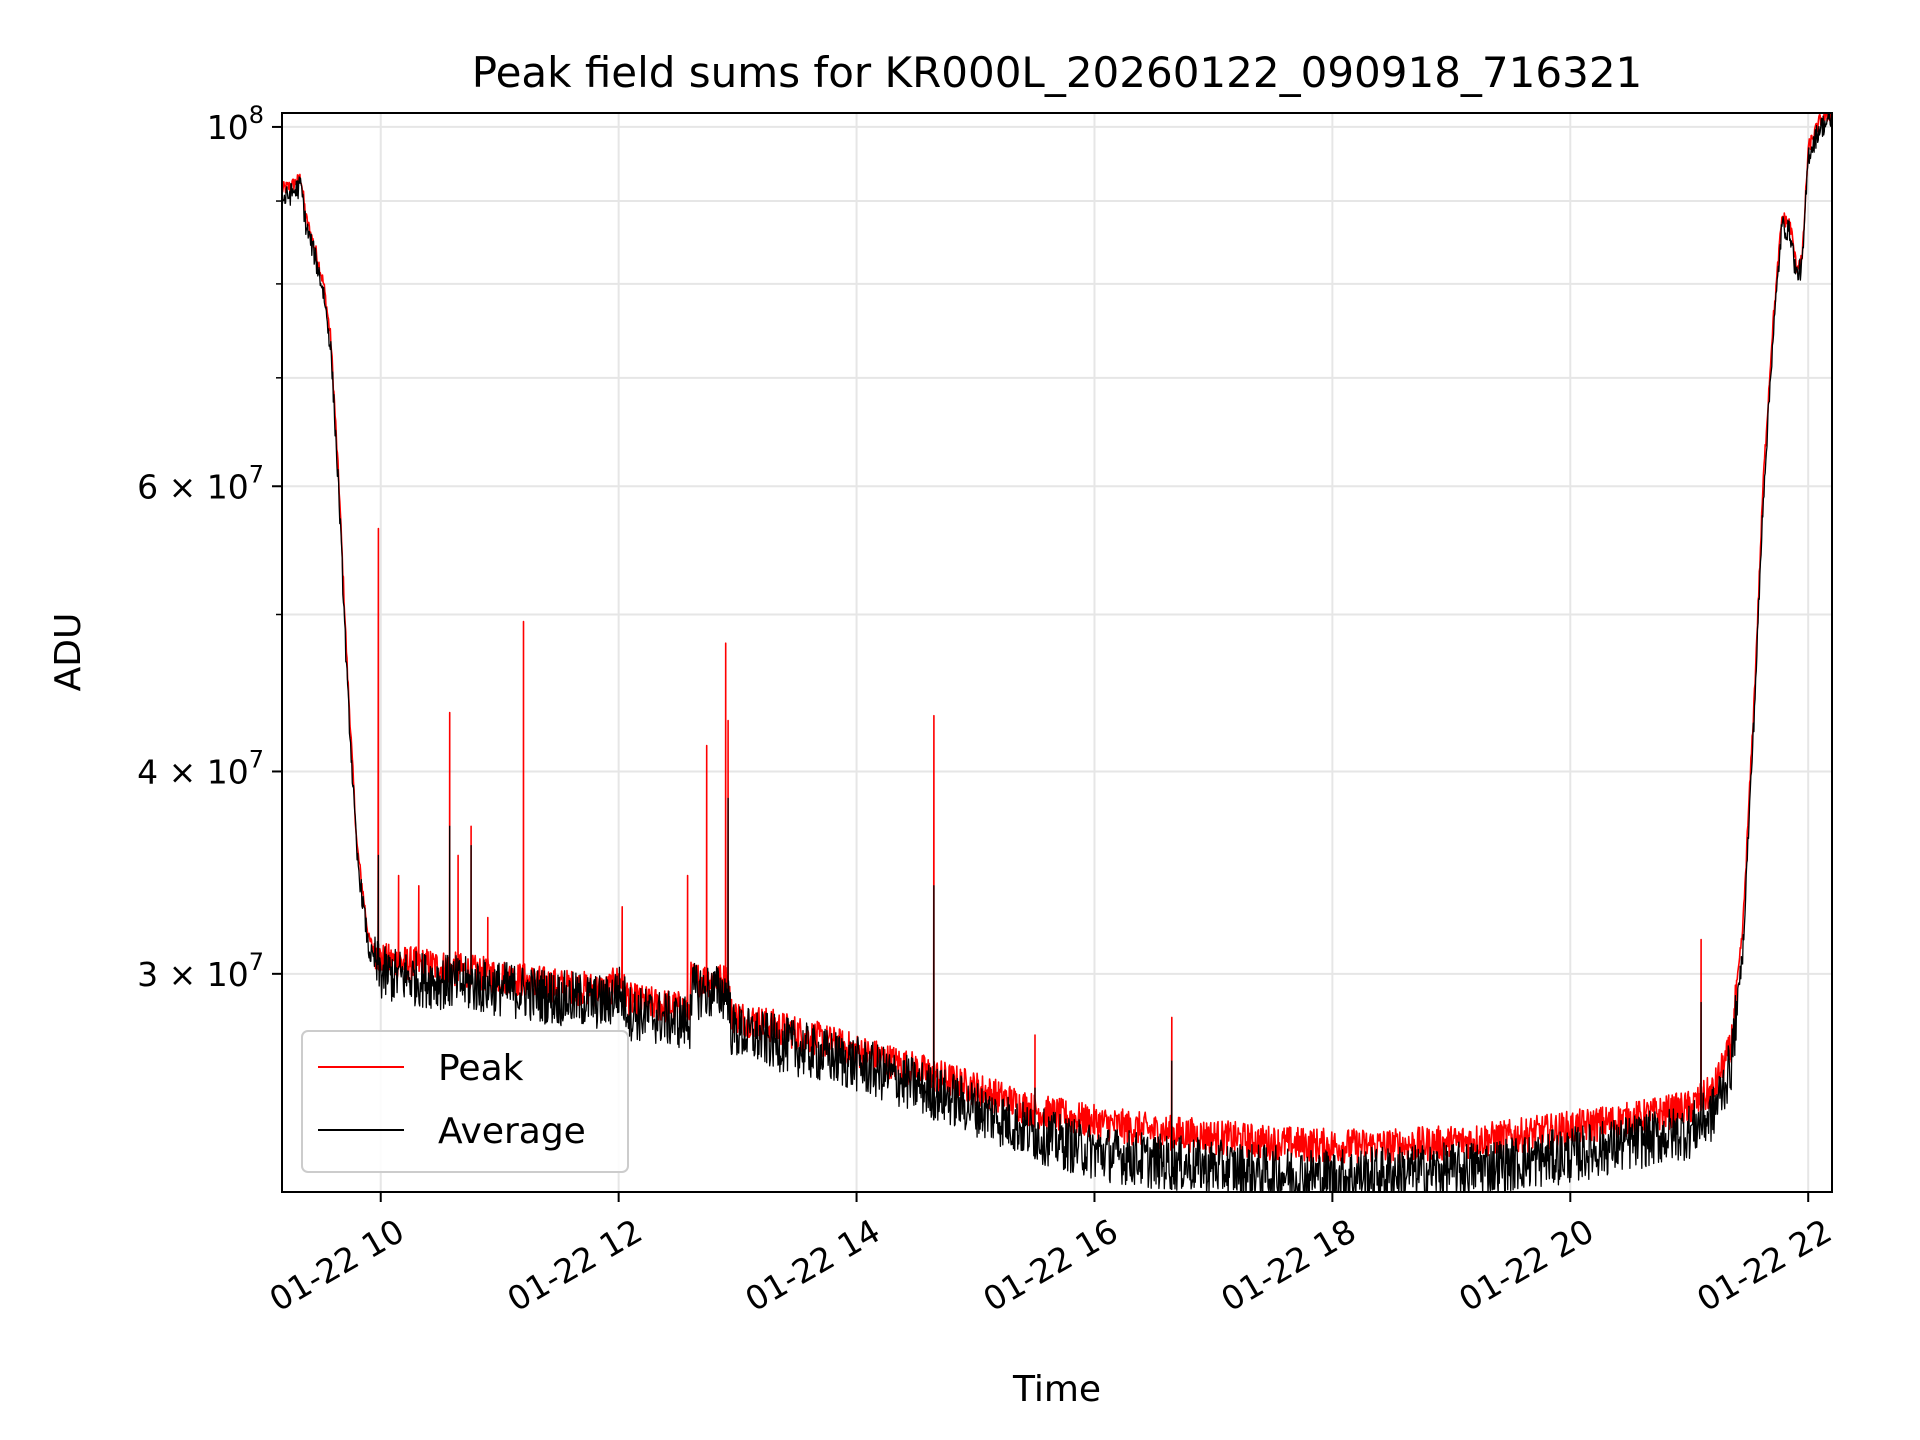  Describe the element at coordinates (465, 1101) in the screenshot. I see `legend: Peak Average` at that location.